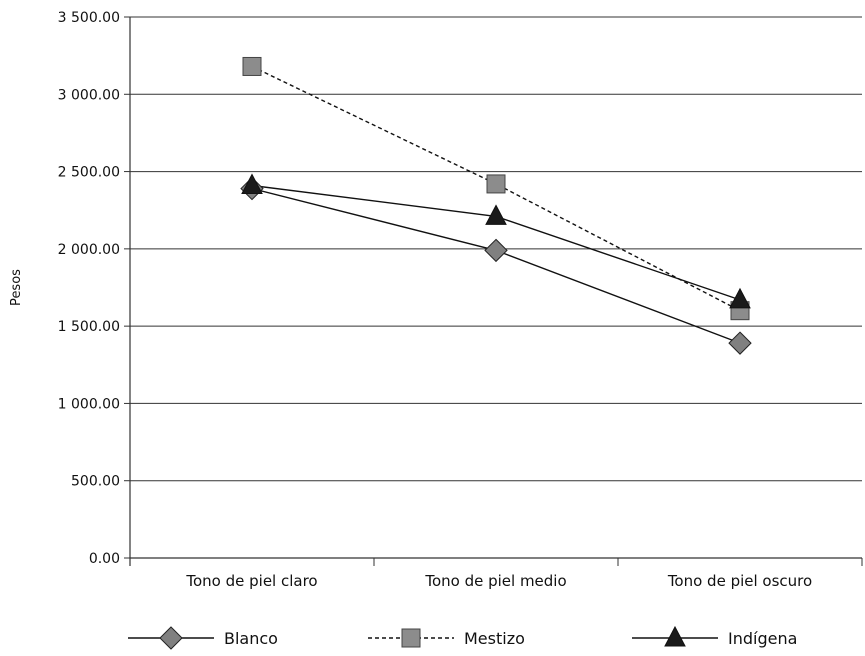 The image size is (865, 656). Describe the element at coordinates (251, 638) in the screenshot. I see `legend-label: Blanco` at that location.